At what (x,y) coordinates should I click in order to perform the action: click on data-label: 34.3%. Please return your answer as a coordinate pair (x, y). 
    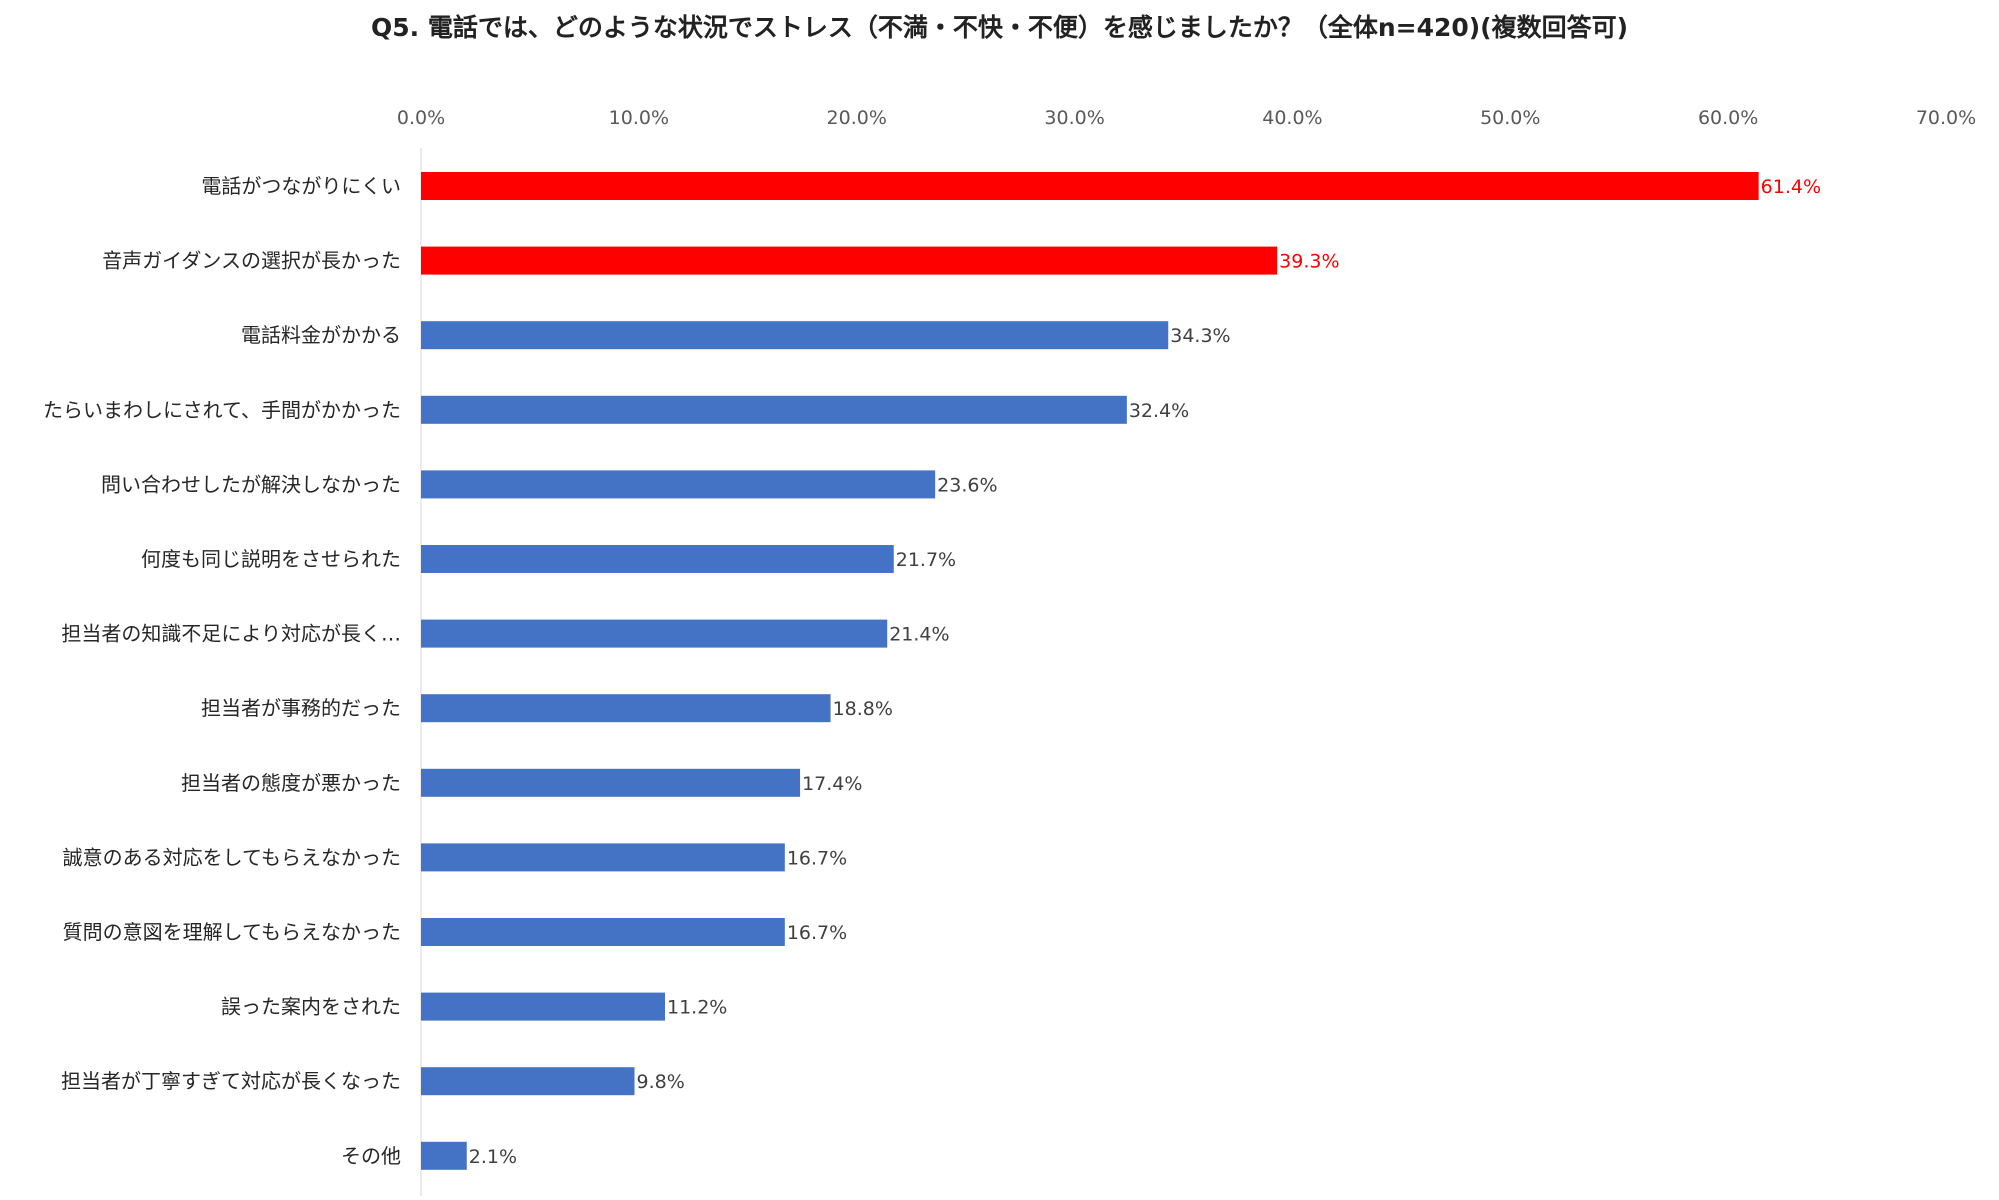
    Looking at the image, I should click on (1200, 336).